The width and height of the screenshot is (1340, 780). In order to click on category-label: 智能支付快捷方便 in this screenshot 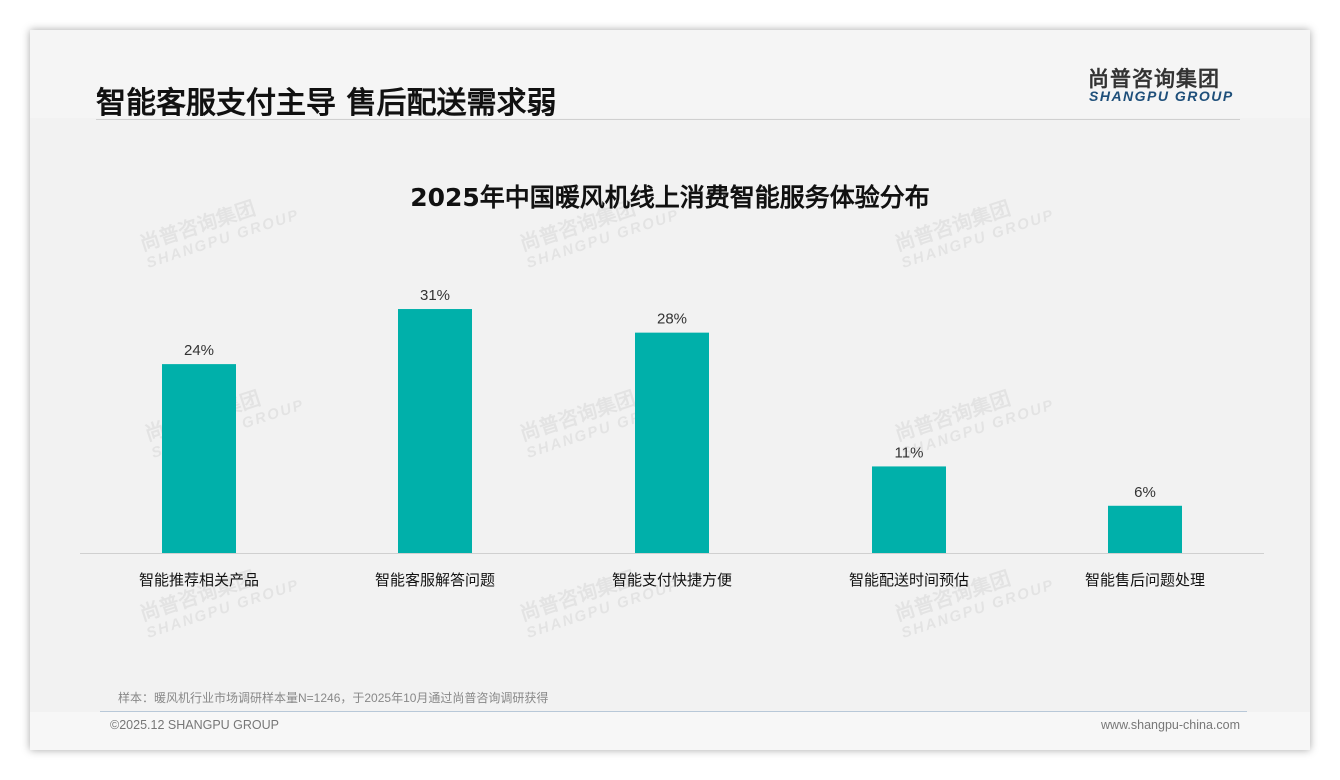, I will do `click(672, 580)`.